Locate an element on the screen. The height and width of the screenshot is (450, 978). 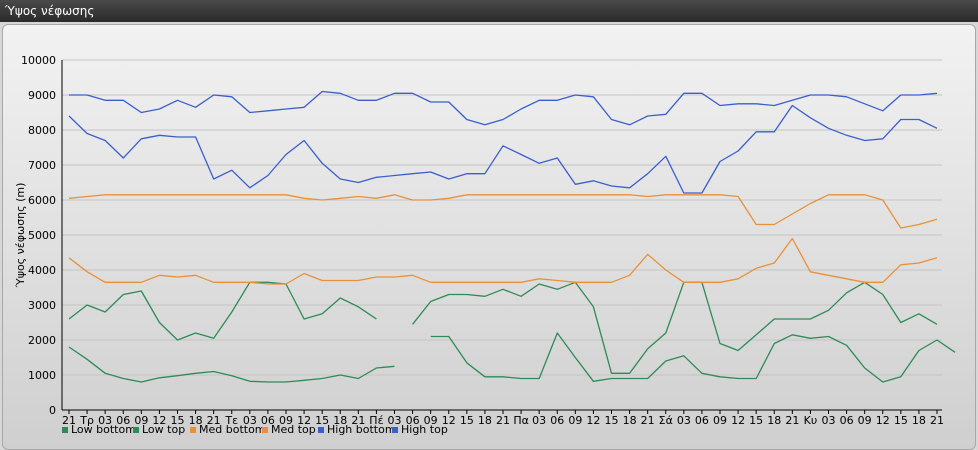
legend-entry-low-bottom: Low bottom is located at coordinates (103, 429).